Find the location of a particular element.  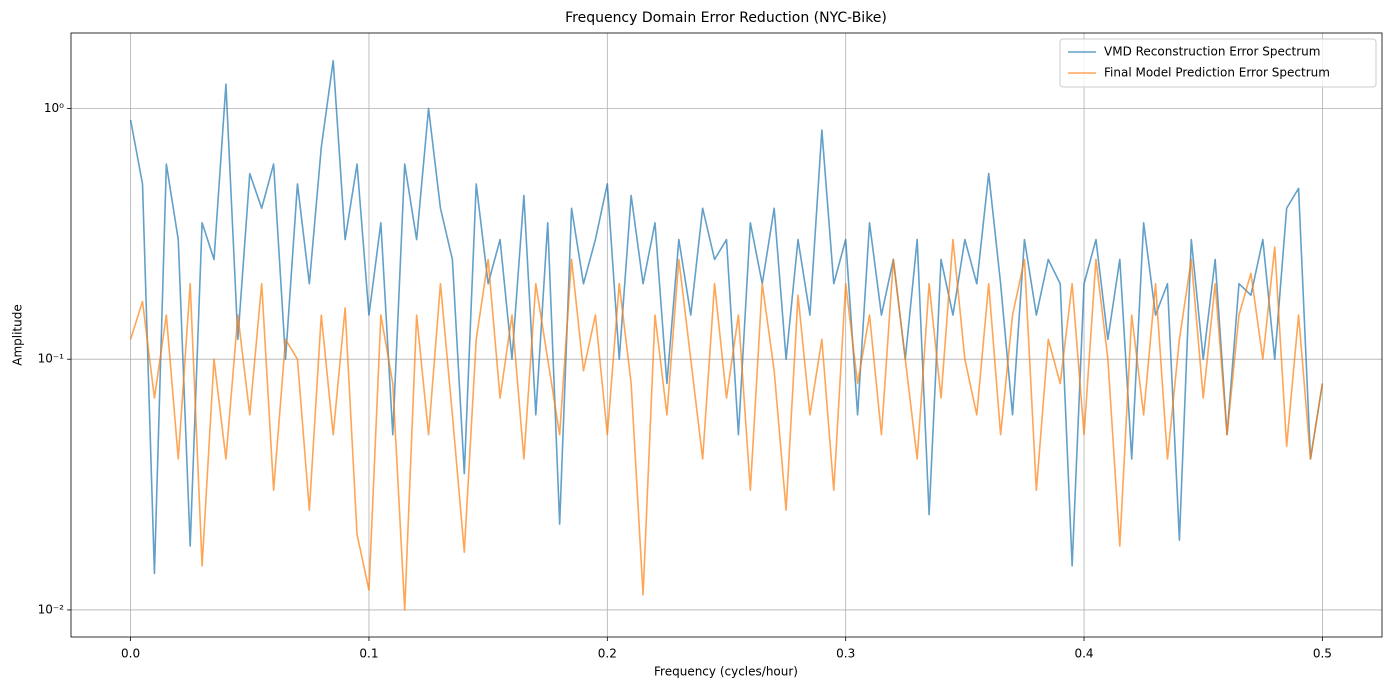

x-tick-label: 0.1 is located at coordinates (368, 654).